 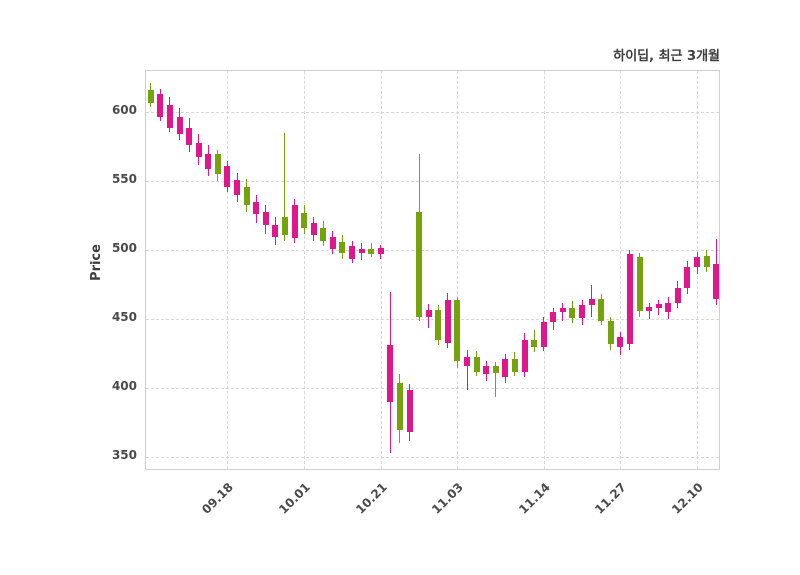 I want to click on y-tick-label: 350, so click(x=124, y=455).